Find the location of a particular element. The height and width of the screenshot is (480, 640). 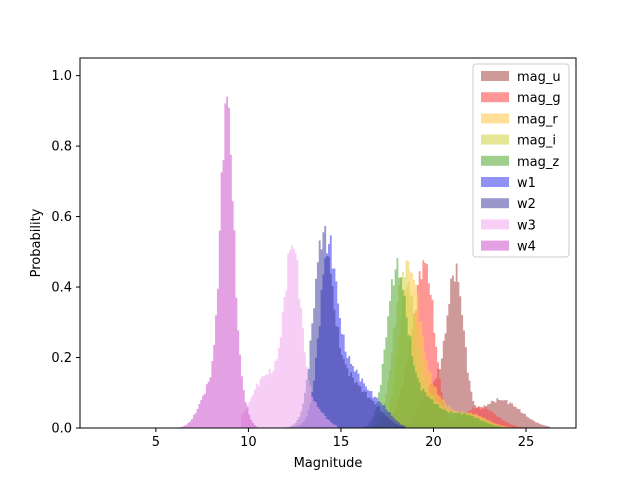

y-axis-ticks: 0.0 0.2 0.4 0.6 0.8 1.0 is located at coordinates (65, 253).